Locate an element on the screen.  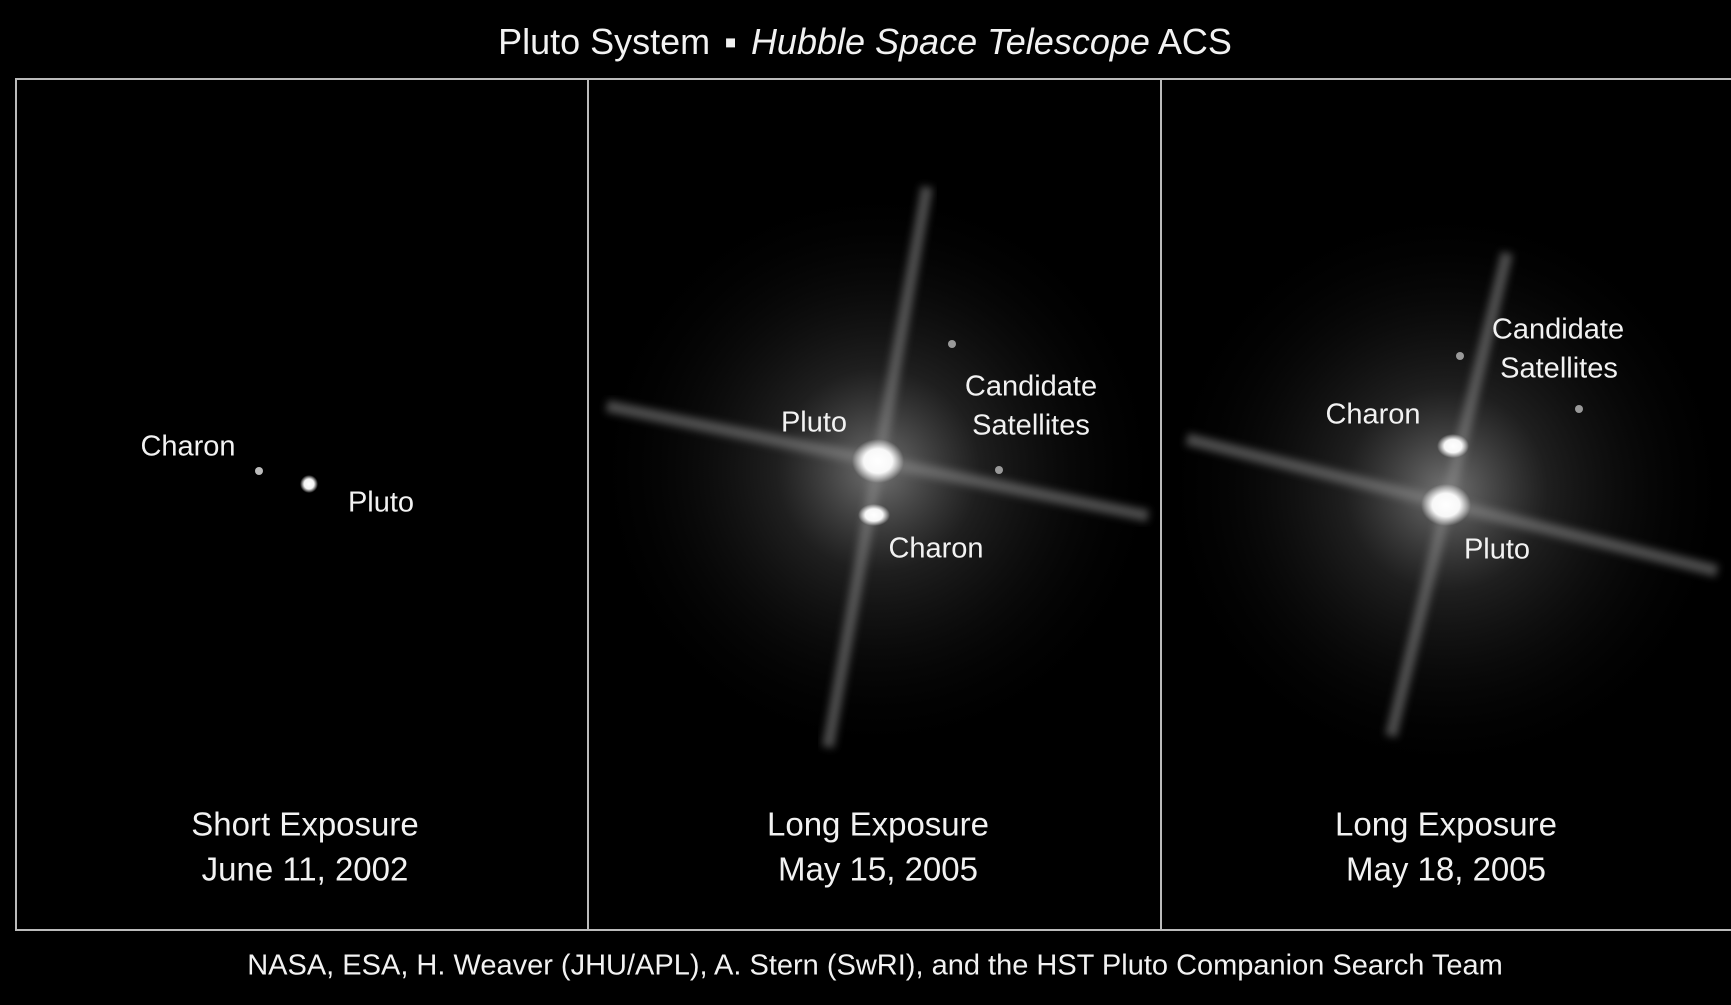
title-text: Pluto System ▪ Hubble Space Telescope ACS is located at coordinates (865, 41).